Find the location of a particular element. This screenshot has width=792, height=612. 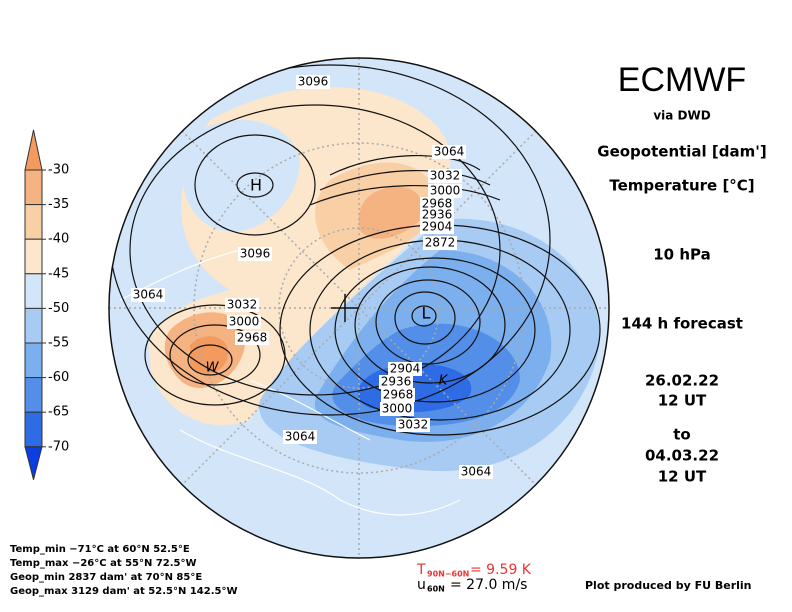

u-value: = 27.0 m/s is located at coordinates (488, 585).